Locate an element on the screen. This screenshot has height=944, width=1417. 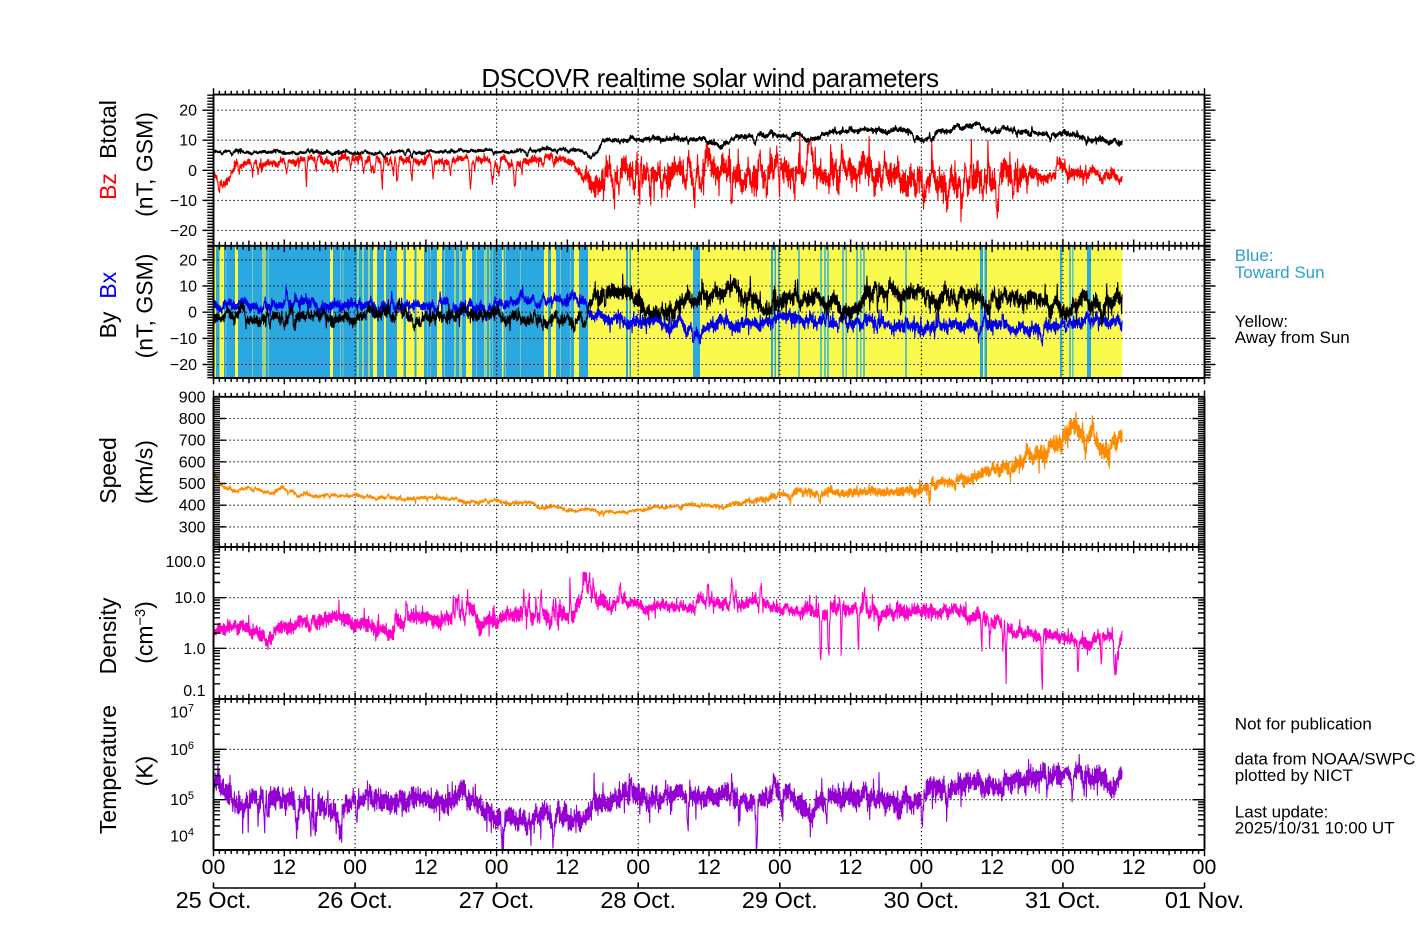
svg-text: data from NOAA/SWPC is located at coordinates (1325, 758).